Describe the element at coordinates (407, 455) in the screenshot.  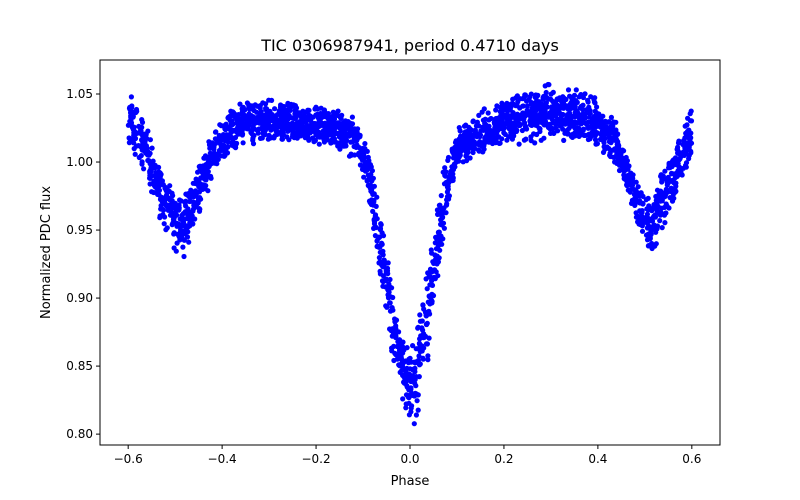
I see `x-axis: −0.6 −0.4 −0.2 0.0 0.2 0.4 0.6` at that location.